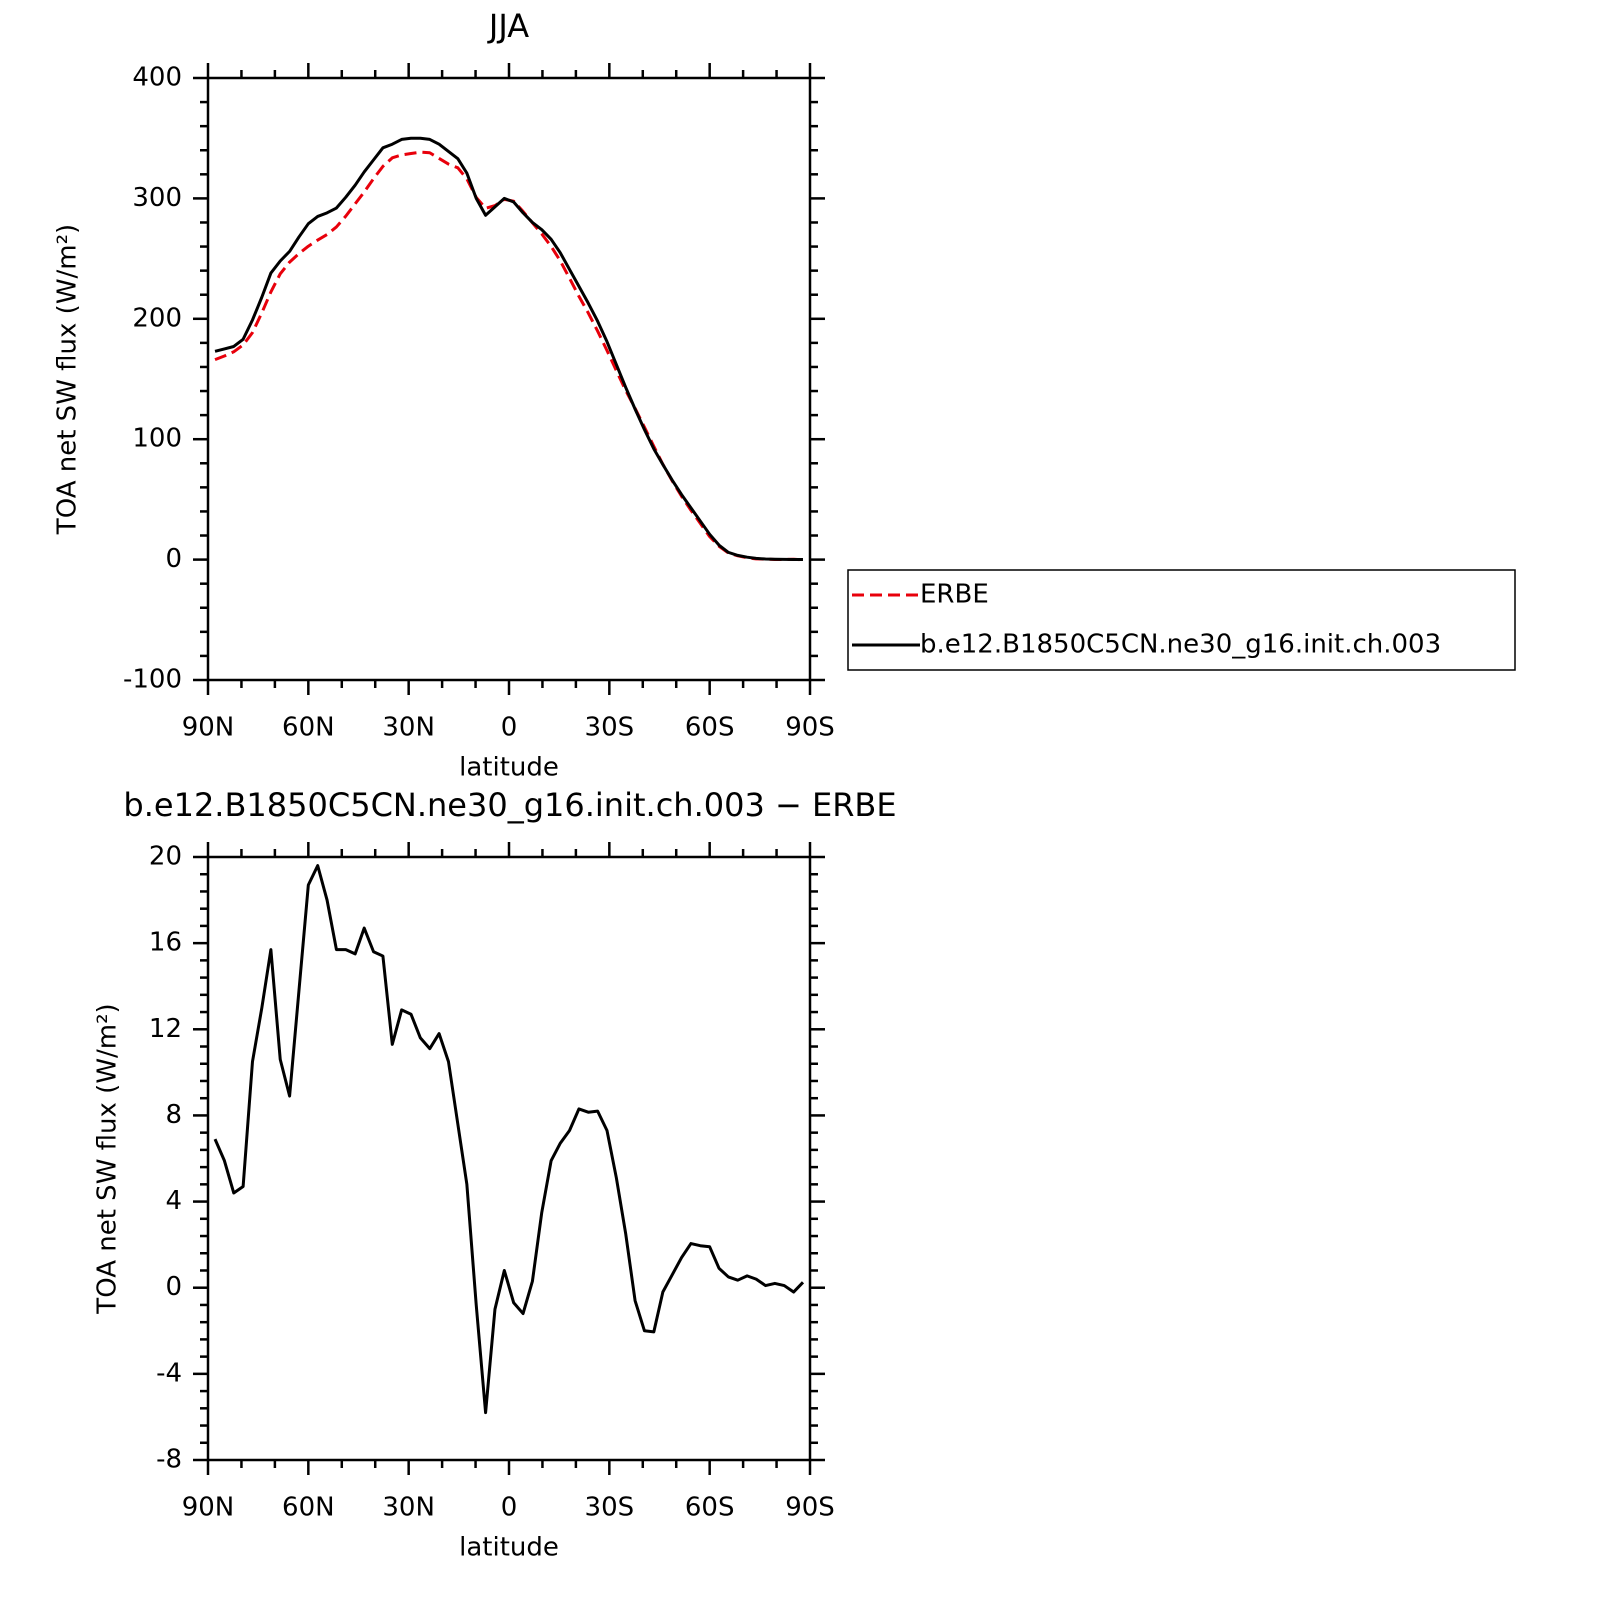 This screenshot has height=1608, width=1608. Describe the element at coordinates (1181, 620) in the screenshot. I see `legend-box` at that location.